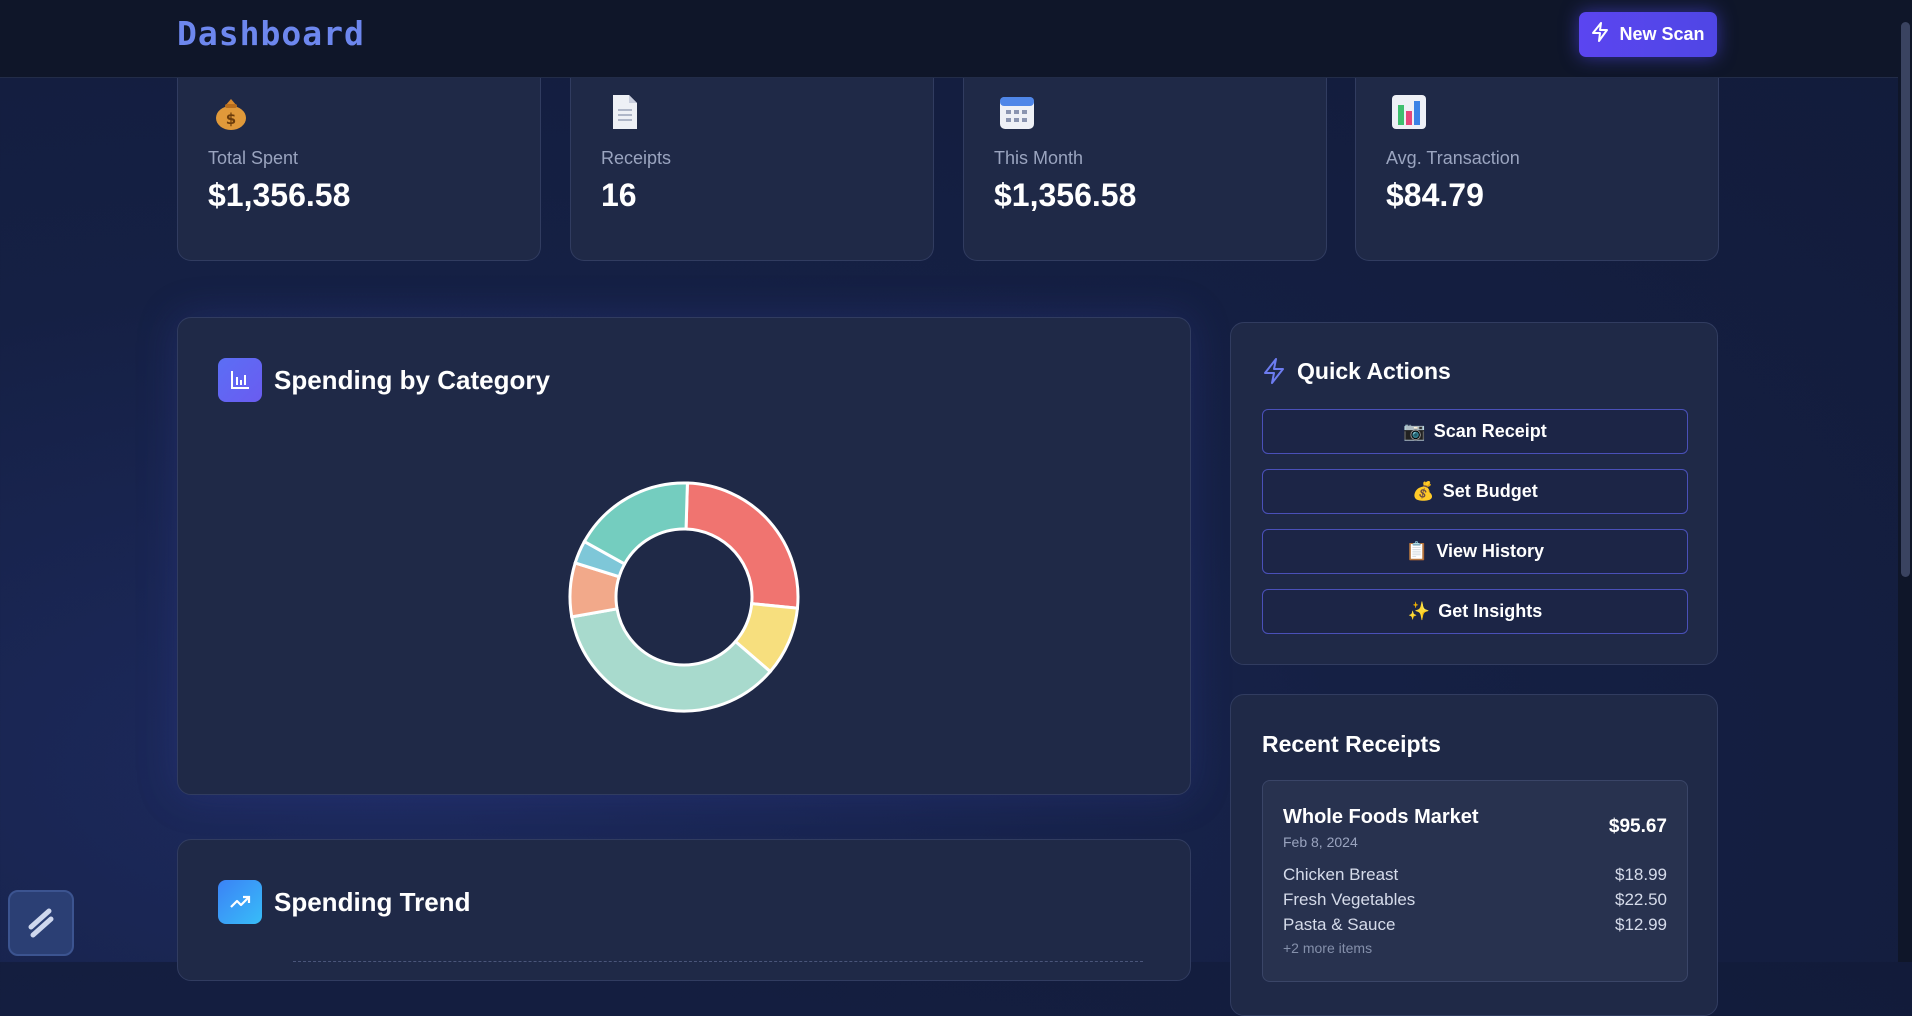 This screenshot has height=1016, width=1912. What do you see at coordinates (1490, 431) in the screenshot?
I see `button-label: Scan Receipt` at bounding box center [1490, 431].